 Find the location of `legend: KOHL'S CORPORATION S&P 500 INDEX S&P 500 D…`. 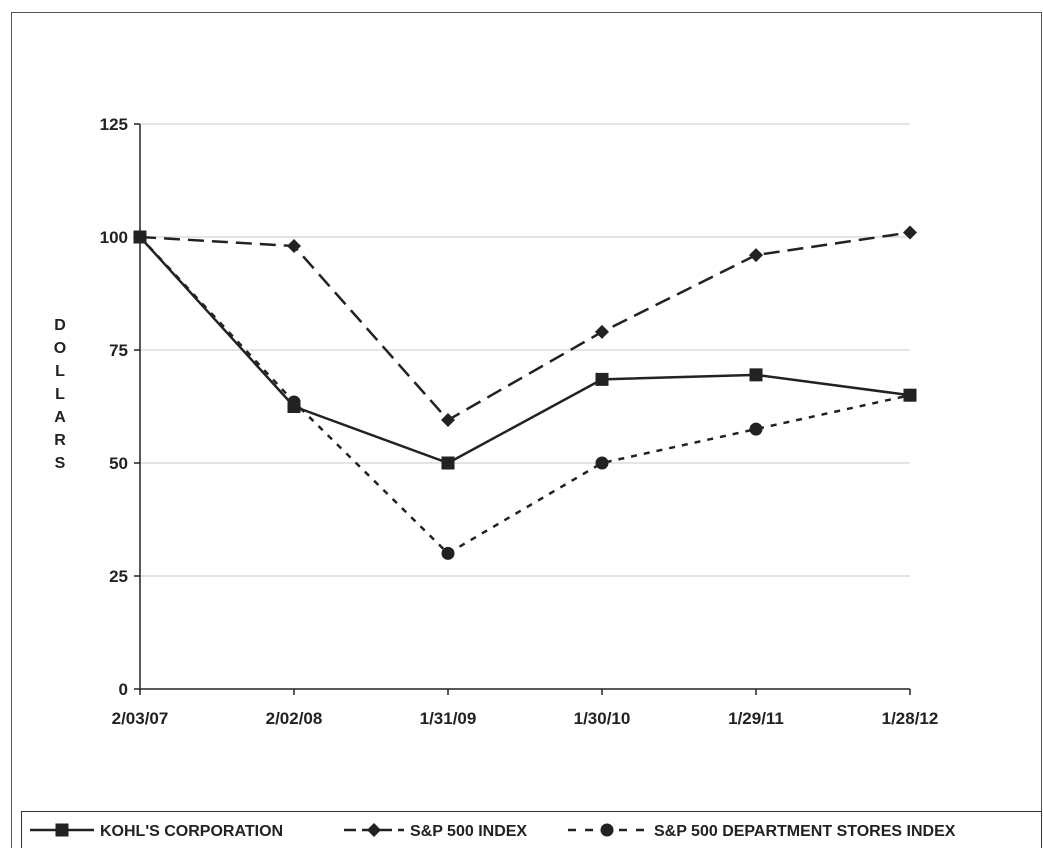

legend: KOHL'S CORPORATION S&P 500 INDEX S&P 500 D… is located at coordinates (531, 829).